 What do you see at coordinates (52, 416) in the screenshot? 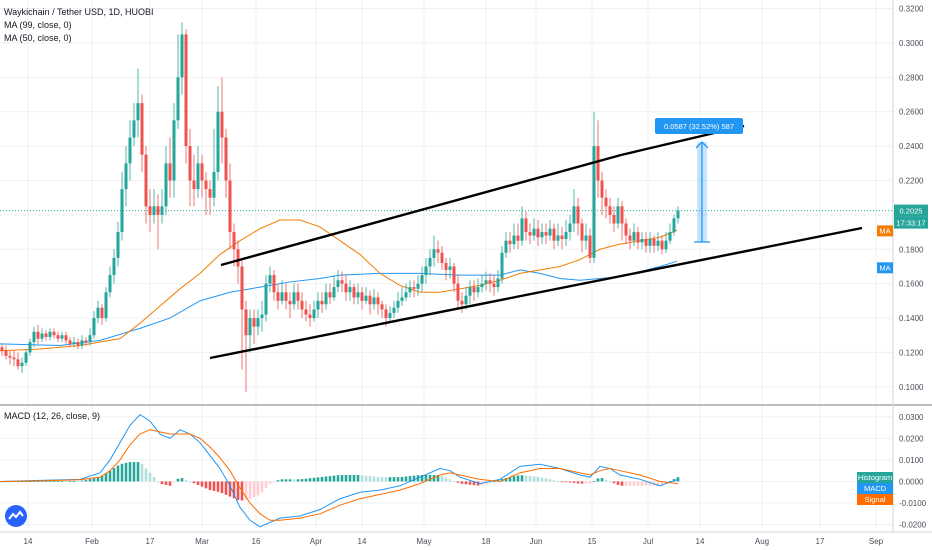
I see `macd-legend-label: MACD (12, 26, close, 9)` at bounding box center [52, 416].